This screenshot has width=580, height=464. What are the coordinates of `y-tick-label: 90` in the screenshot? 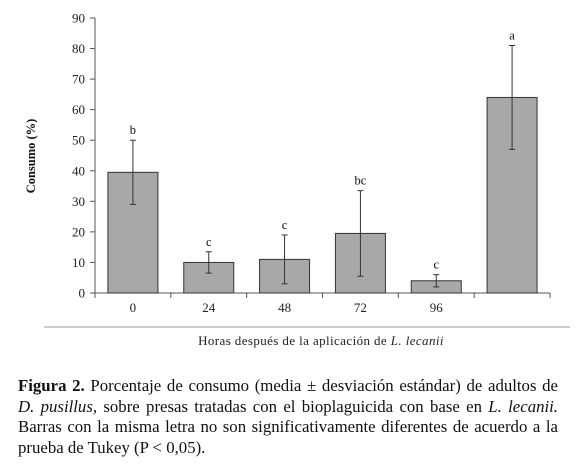 It's located at (78, 18).